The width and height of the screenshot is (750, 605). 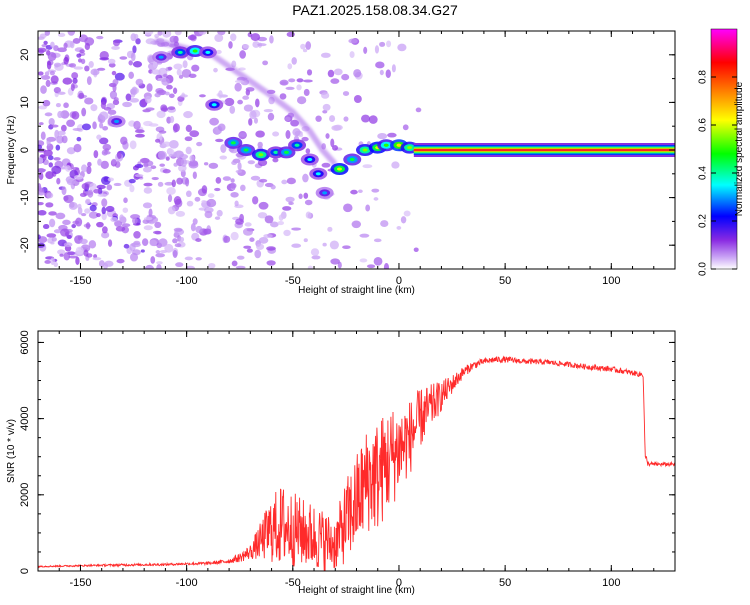 What do you see at coordinates (25, 342) in the screenshot?
I see `y-tick-label: 6000` at bounding box center [25, 342].